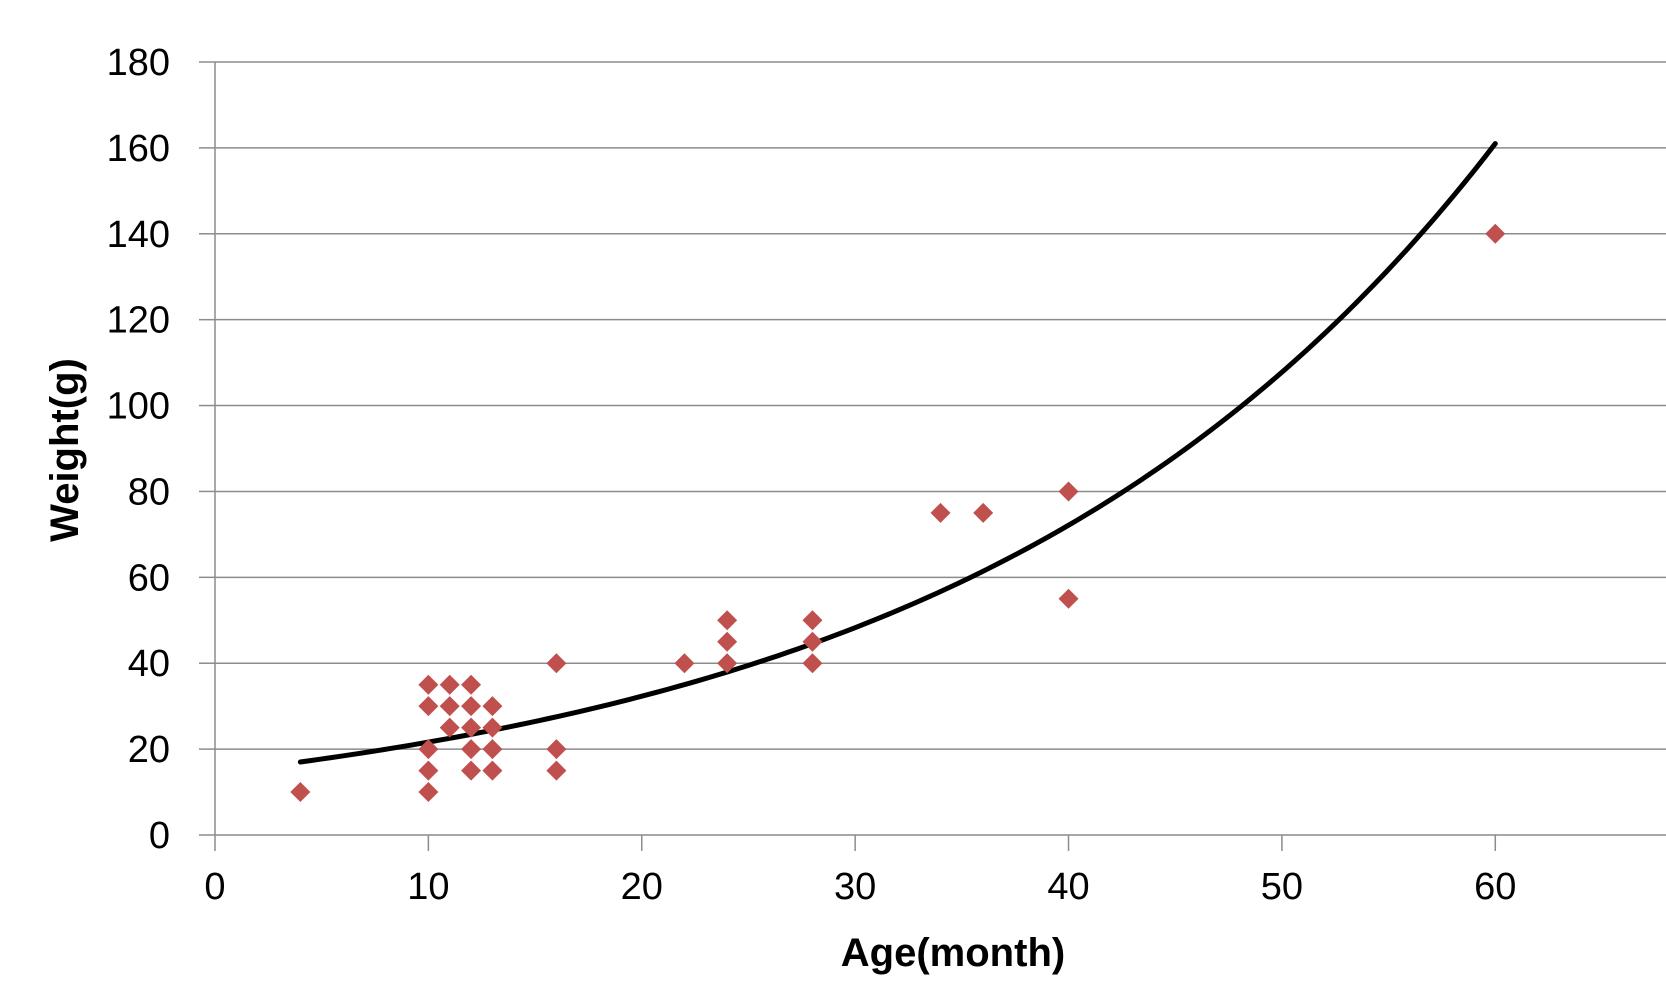 This screenshot has width=1666, height=990. What do you see at coordinates (642, 887) in the screenshot?
I see `x-tick-label: 20` at bounding box center [642, 887].